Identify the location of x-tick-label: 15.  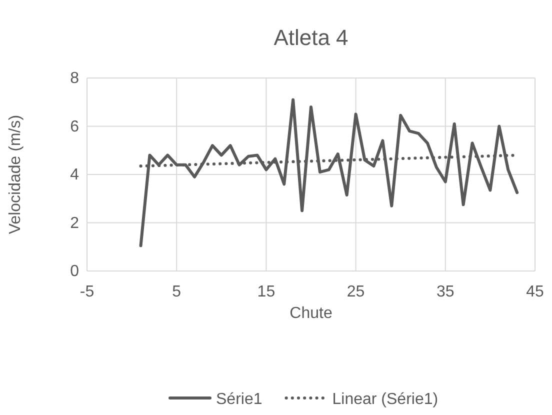
(266, 291).